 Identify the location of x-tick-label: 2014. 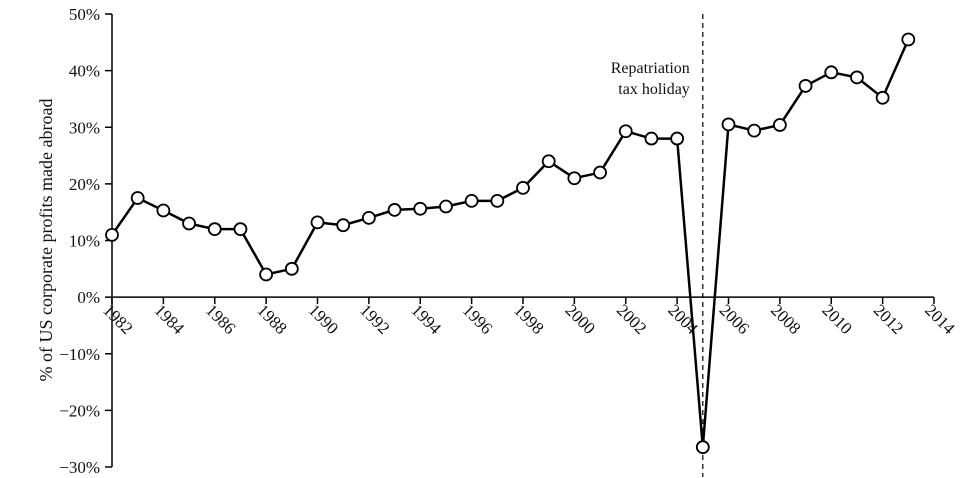
(940, 320).